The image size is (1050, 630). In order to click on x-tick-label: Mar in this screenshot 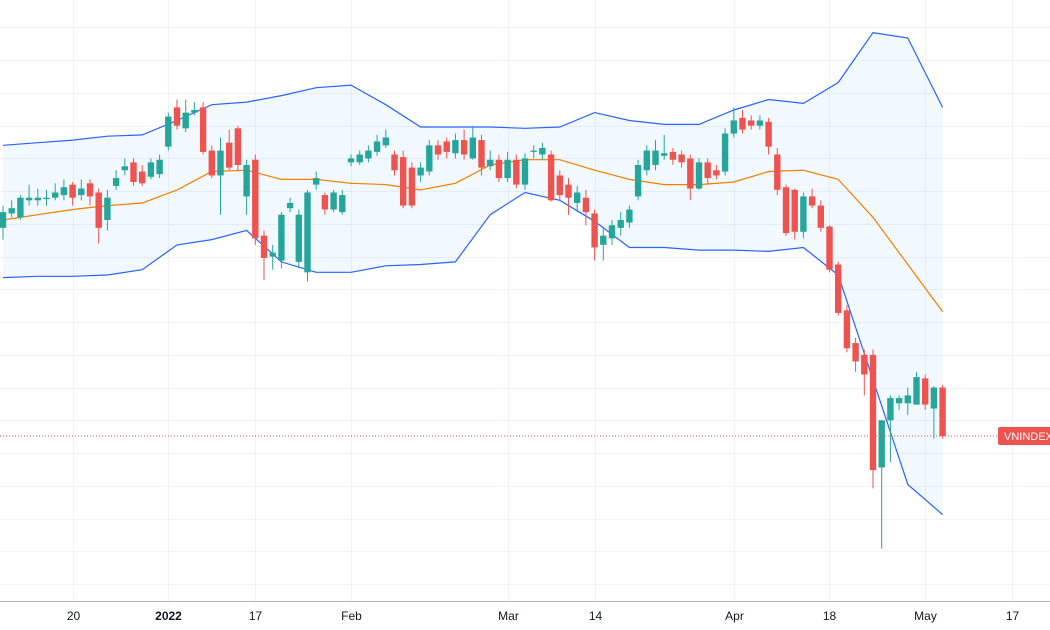, I will do `click(508, 616)`.